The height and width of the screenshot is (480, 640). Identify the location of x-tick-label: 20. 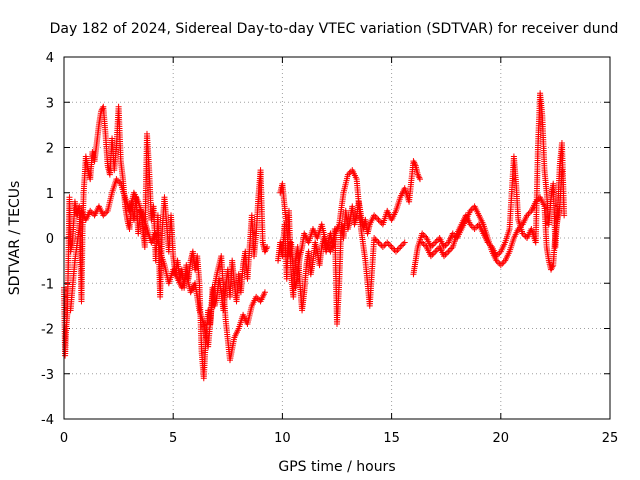
(501, 438).